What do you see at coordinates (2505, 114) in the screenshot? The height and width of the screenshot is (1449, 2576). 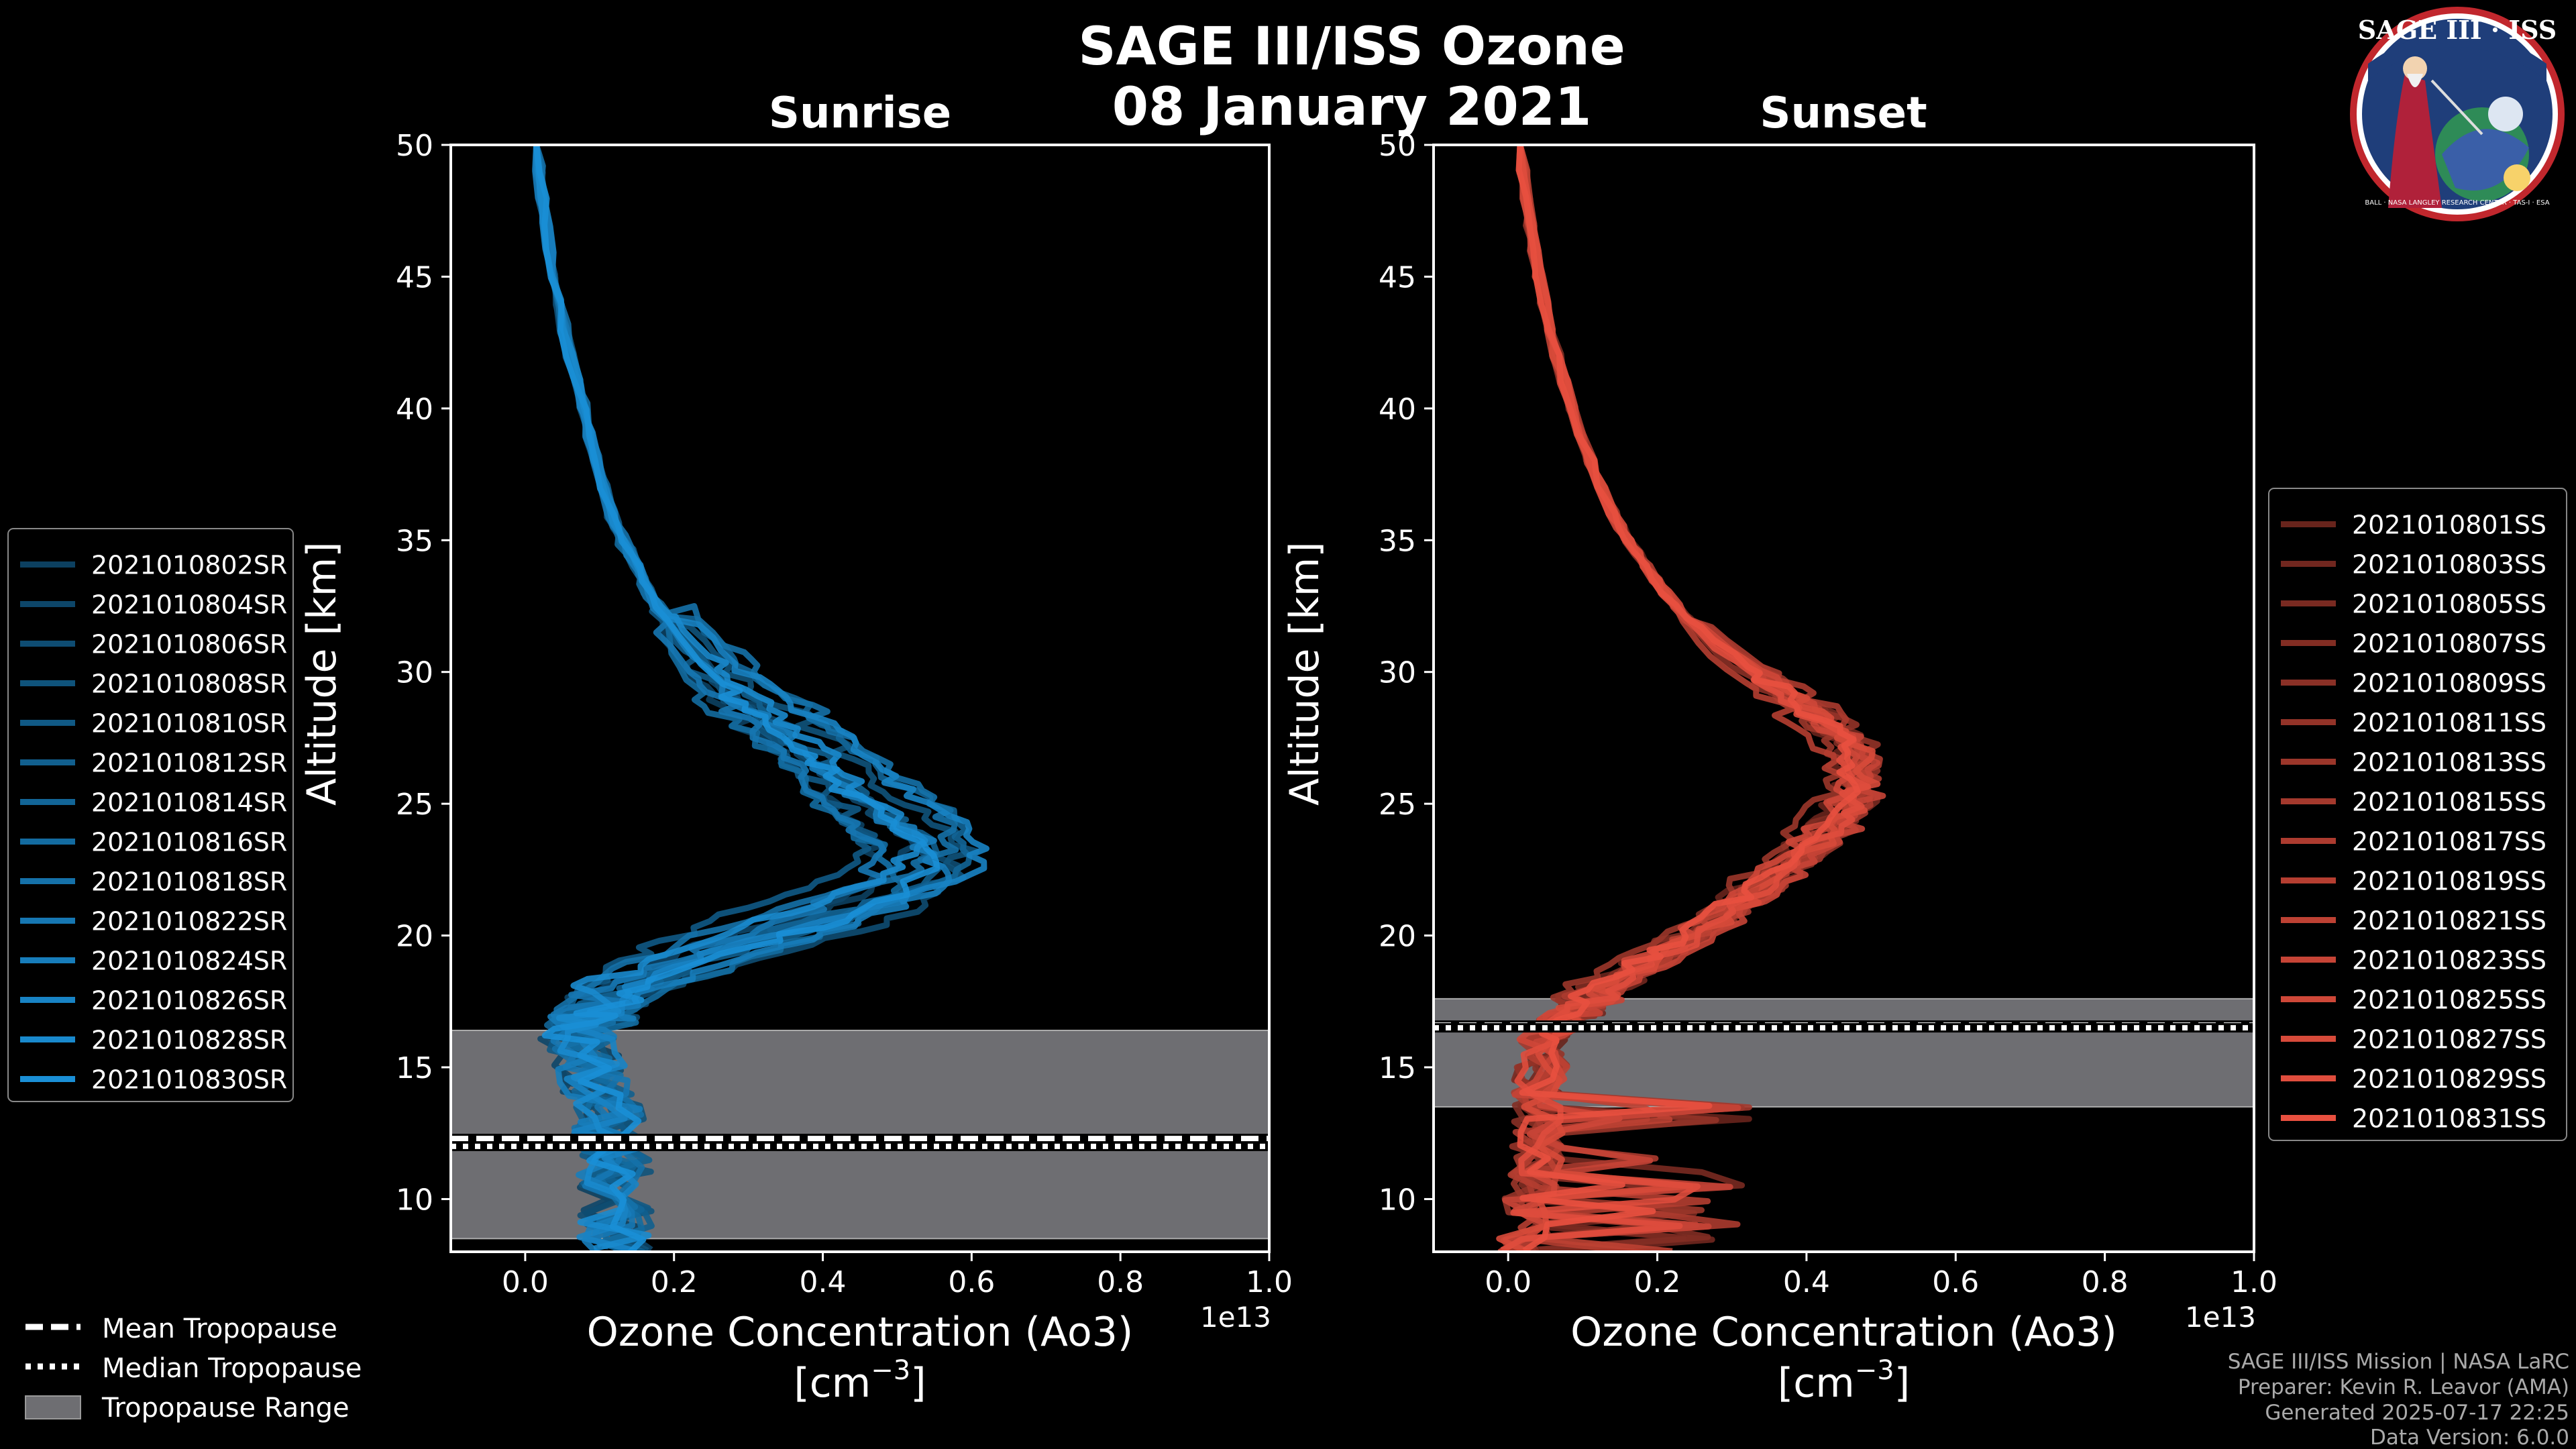 I see `logo-moon` at bounding box center [2505, 114].